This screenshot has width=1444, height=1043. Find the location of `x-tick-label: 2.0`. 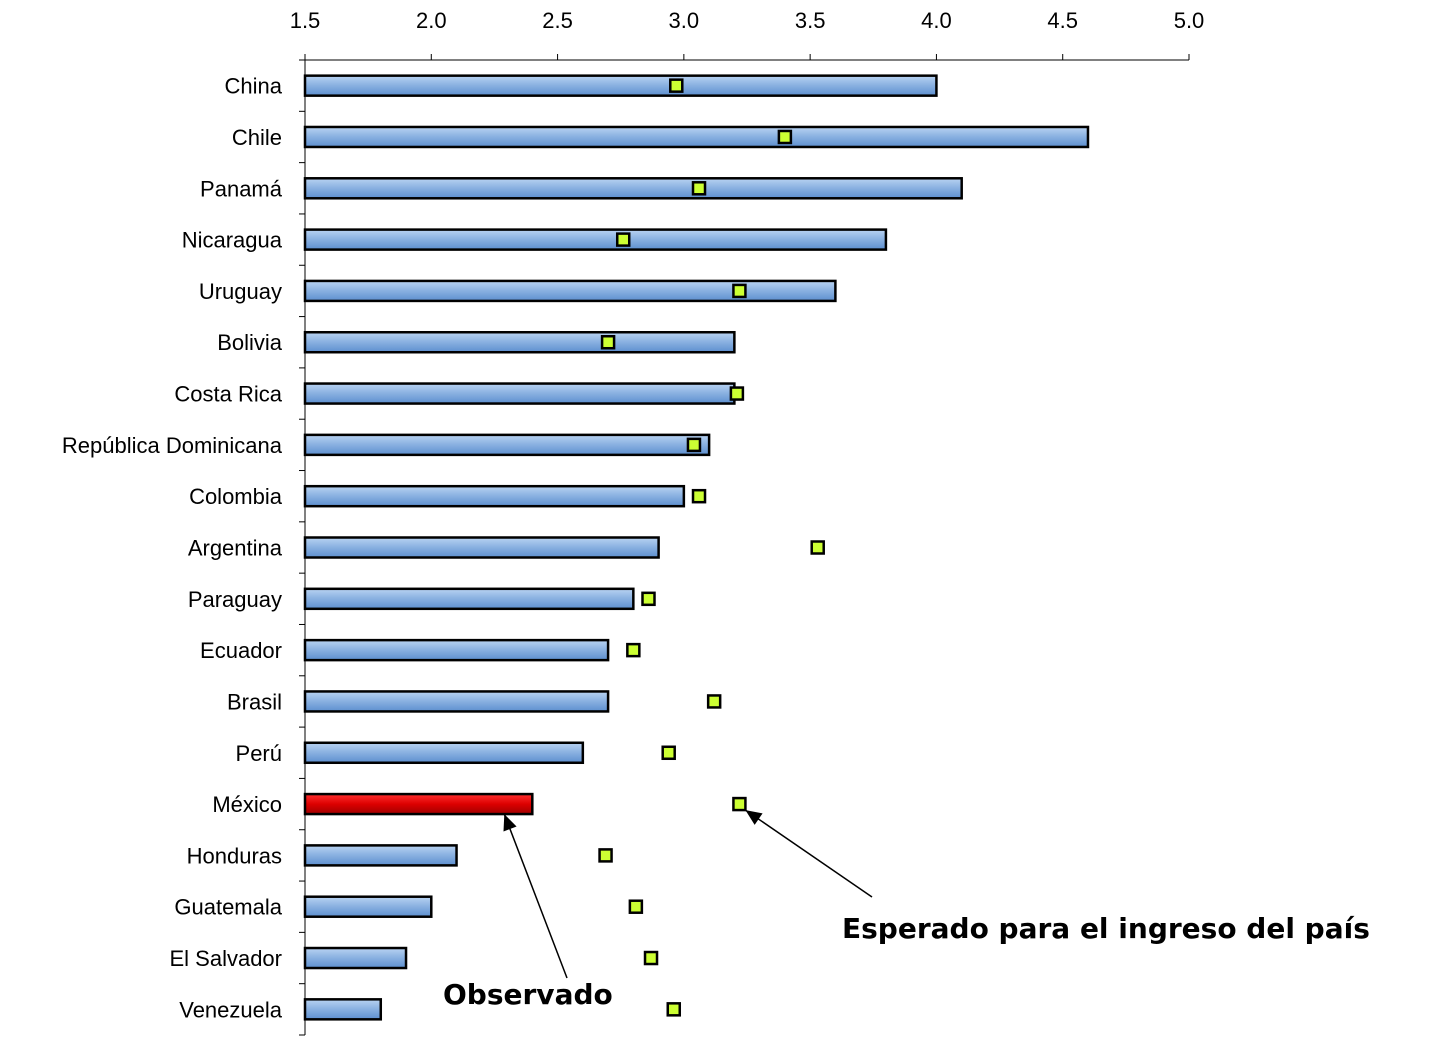

x-tick-label: 2.0 is located at coordinates (431, 20).